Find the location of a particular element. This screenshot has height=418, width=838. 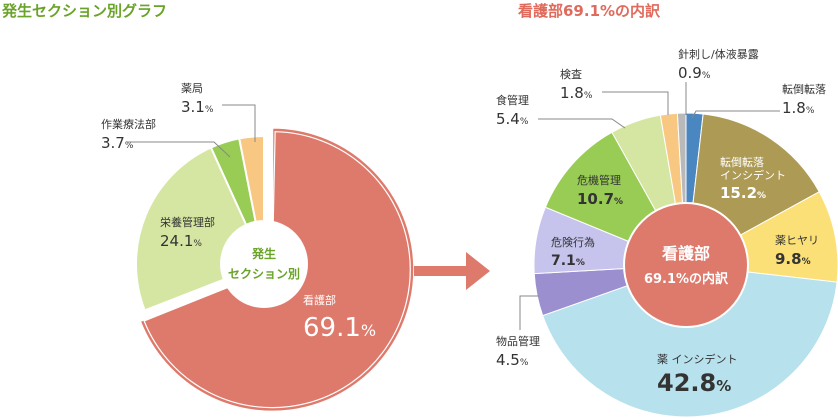

category-label: 栄養管理部 is located at coordinates (187, 222).